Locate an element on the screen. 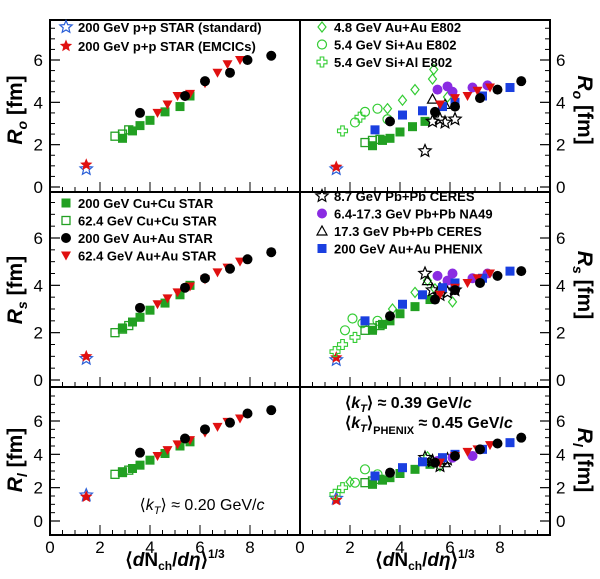 This screenshot has width=600, height=579. ylabel-rs-left: Rs [fm] is located at coordinates (17, 290).